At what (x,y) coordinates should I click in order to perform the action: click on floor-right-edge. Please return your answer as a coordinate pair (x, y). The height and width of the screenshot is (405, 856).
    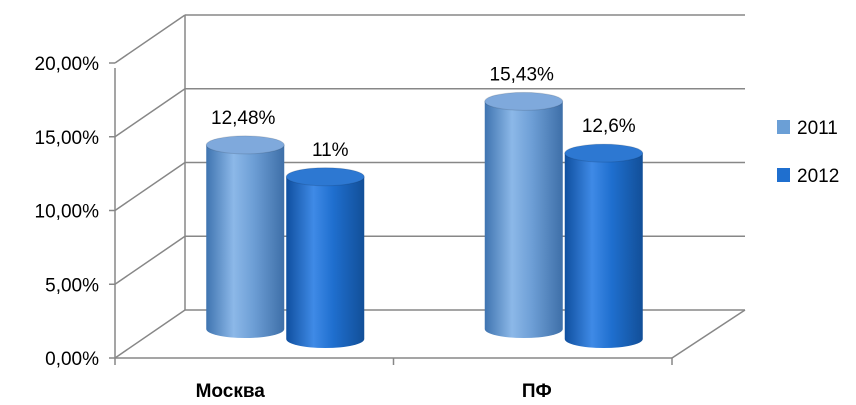
    Looking at the image, I should click on (708, 334).